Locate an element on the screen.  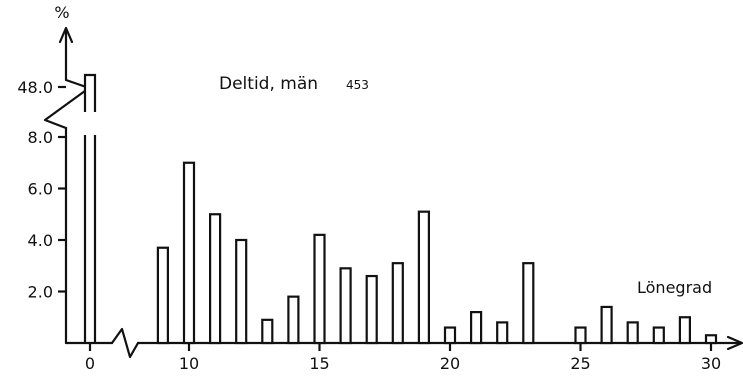
x-tick-label: 25 is located at coordinates (580, 363).